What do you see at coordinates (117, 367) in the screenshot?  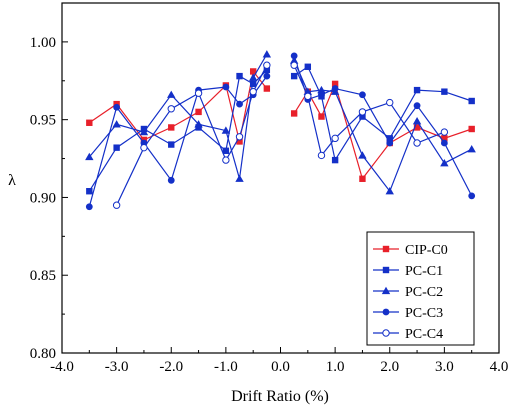 I see `x-tick-label: -3.0` at bounding box center [117, 367].